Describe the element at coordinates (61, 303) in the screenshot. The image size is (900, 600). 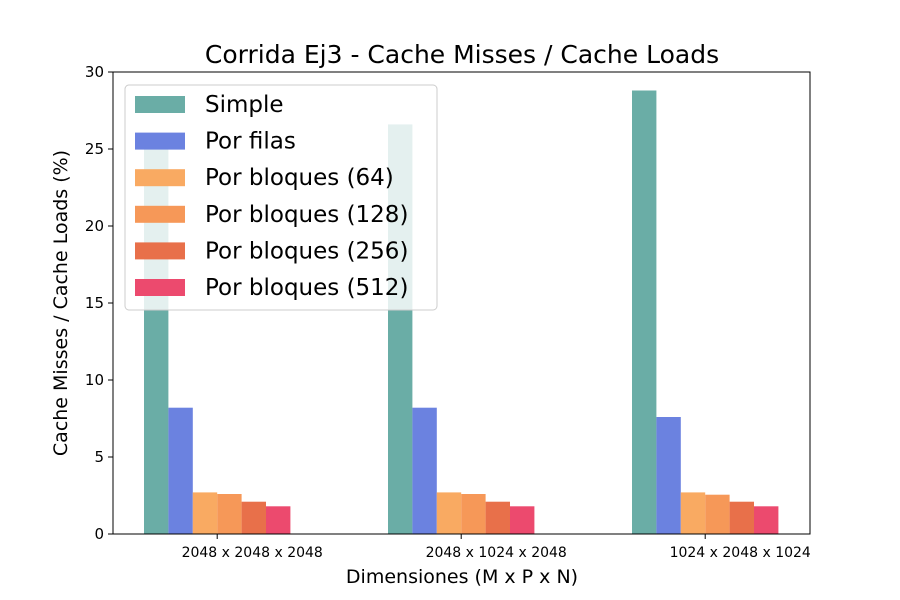
I see `y-axis-title: Cache Misses / Cache Loads (%)` at that location.